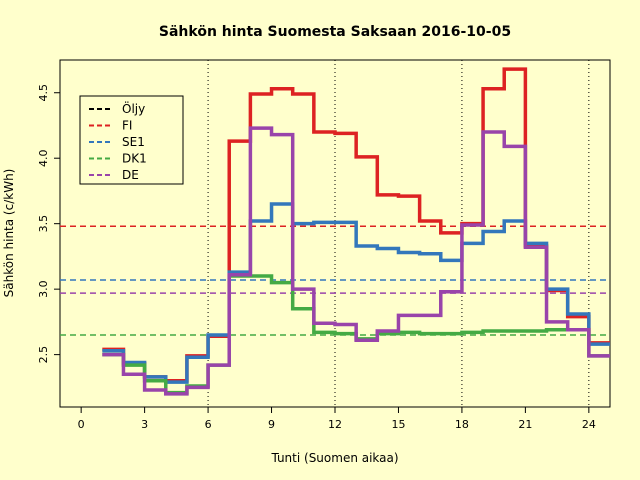  Describe the element at coordinates (271, 424) in the screenshot. I see `x-tick-label-9: 9` at that location.